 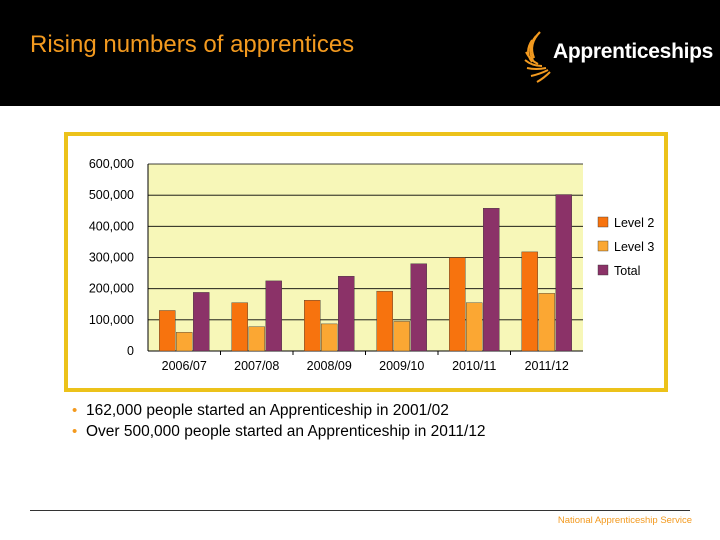 I want to click on apprenticeships-logo: Apprenticeships, so click(x=617, y=58).